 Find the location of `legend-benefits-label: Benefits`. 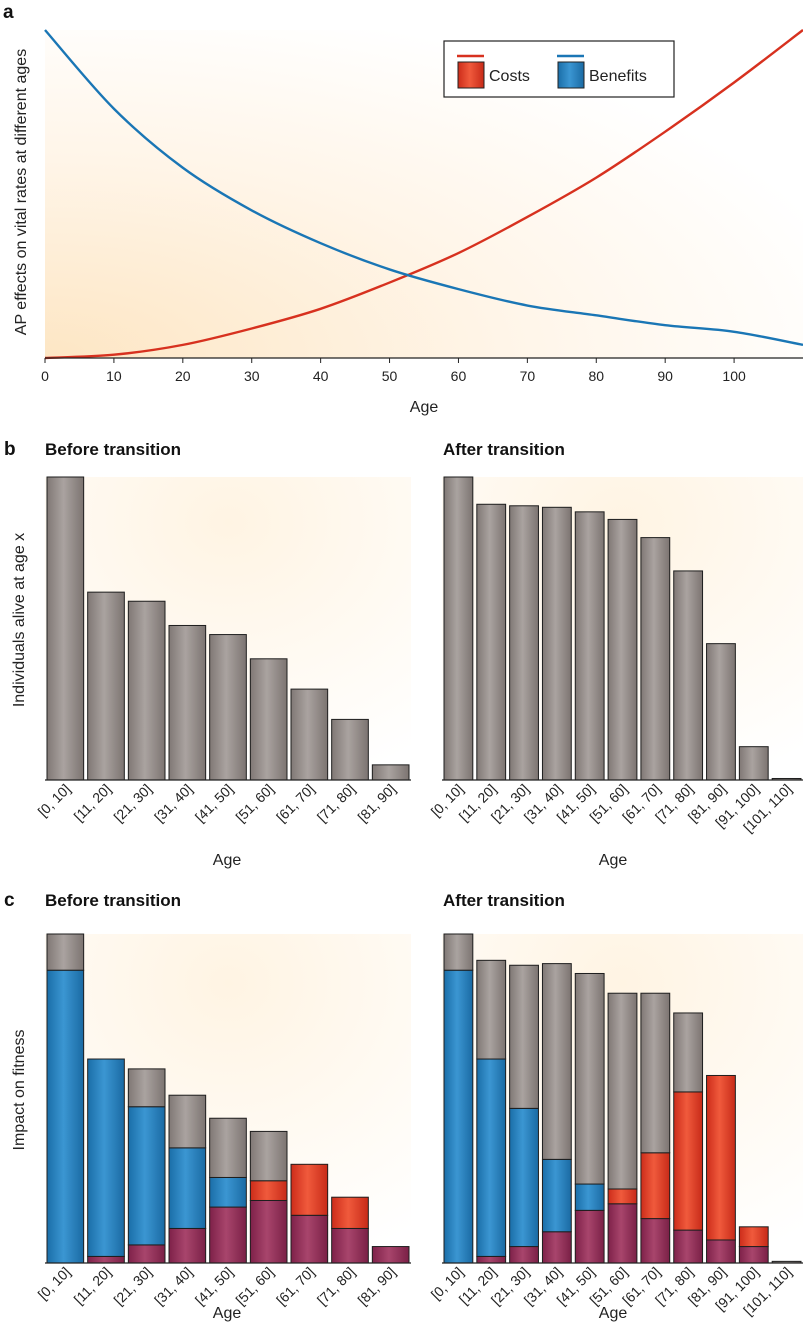

legend-benefits-label: Benefits is located at coordinates (618, 76).